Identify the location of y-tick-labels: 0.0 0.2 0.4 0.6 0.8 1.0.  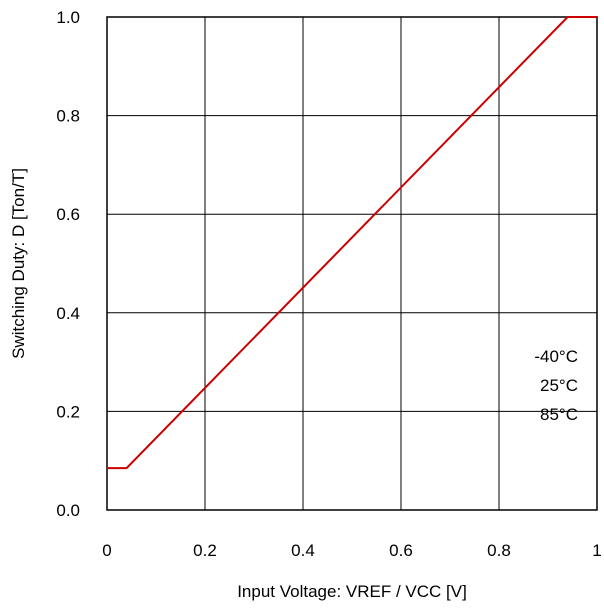
(68, 264).